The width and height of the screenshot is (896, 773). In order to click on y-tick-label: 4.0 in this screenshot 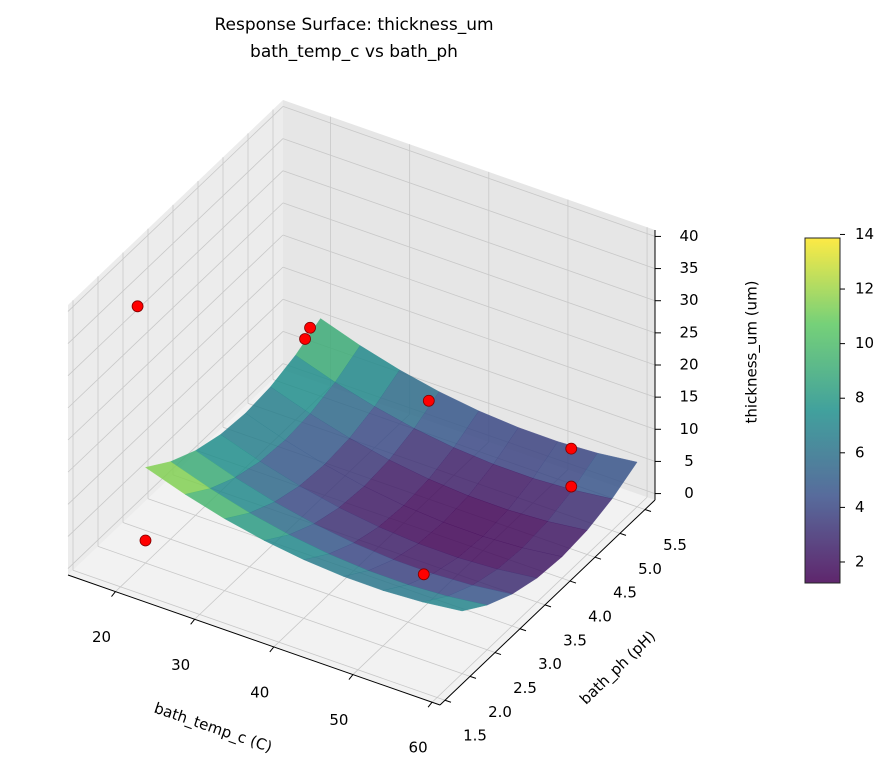, I will do `click(600, 617)`.